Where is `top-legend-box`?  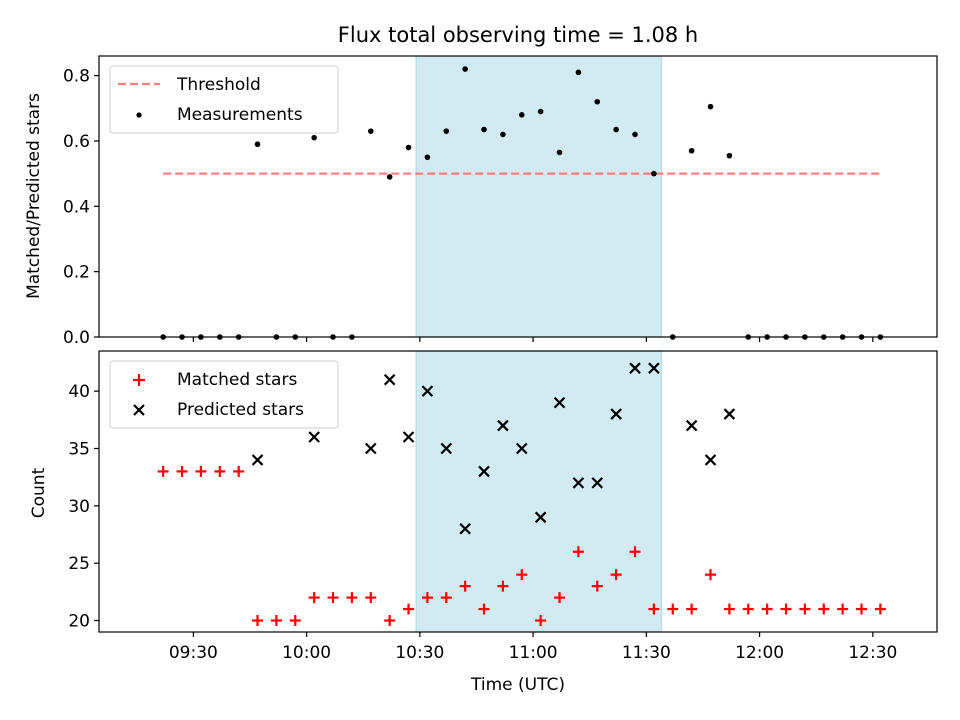
top-legend-box is located at coordinates (224, 99).